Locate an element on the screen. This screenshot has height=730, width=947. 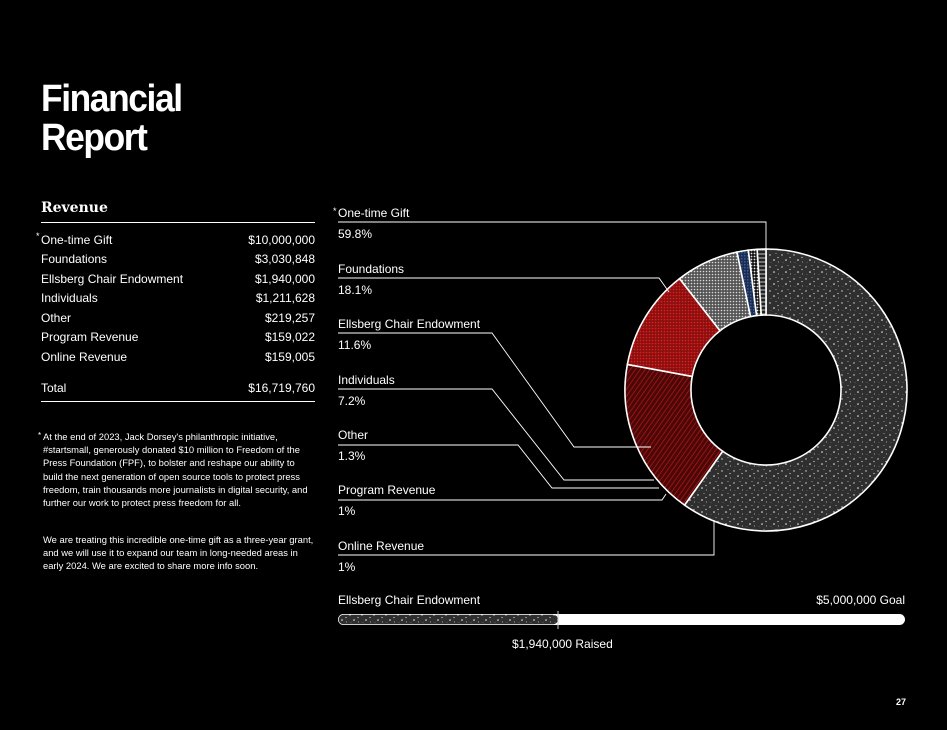
slice-label-name: Foundations is located at coordinates (371, 269).